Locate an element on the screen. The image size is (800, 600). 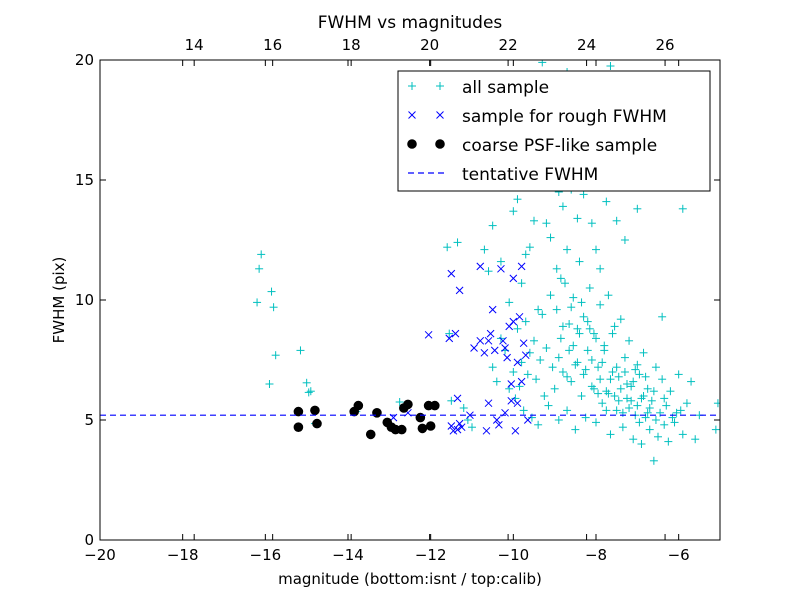
x-tick-label: −20 is located at coordinates (100, 555).